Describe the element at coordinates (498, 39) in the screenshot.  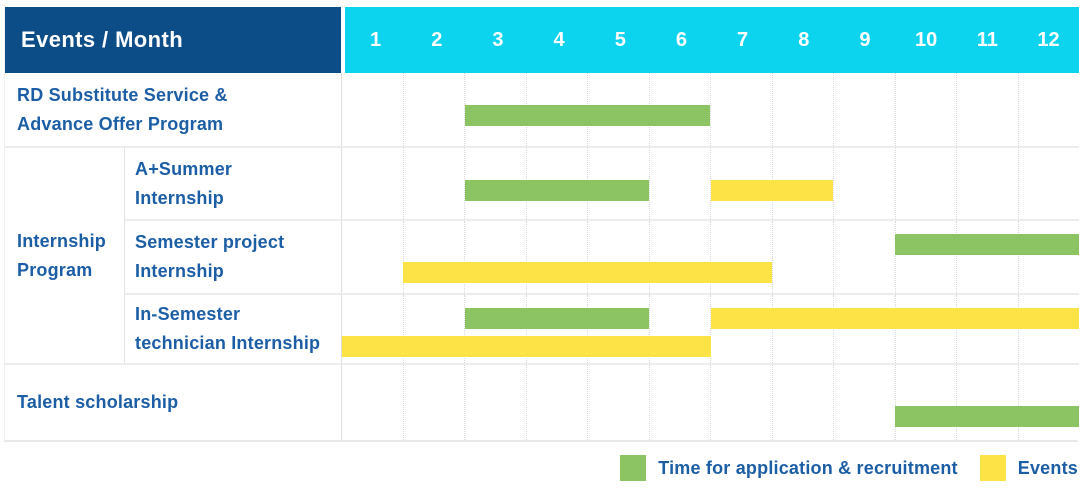
I see `month-header-cell: 3` at that location.